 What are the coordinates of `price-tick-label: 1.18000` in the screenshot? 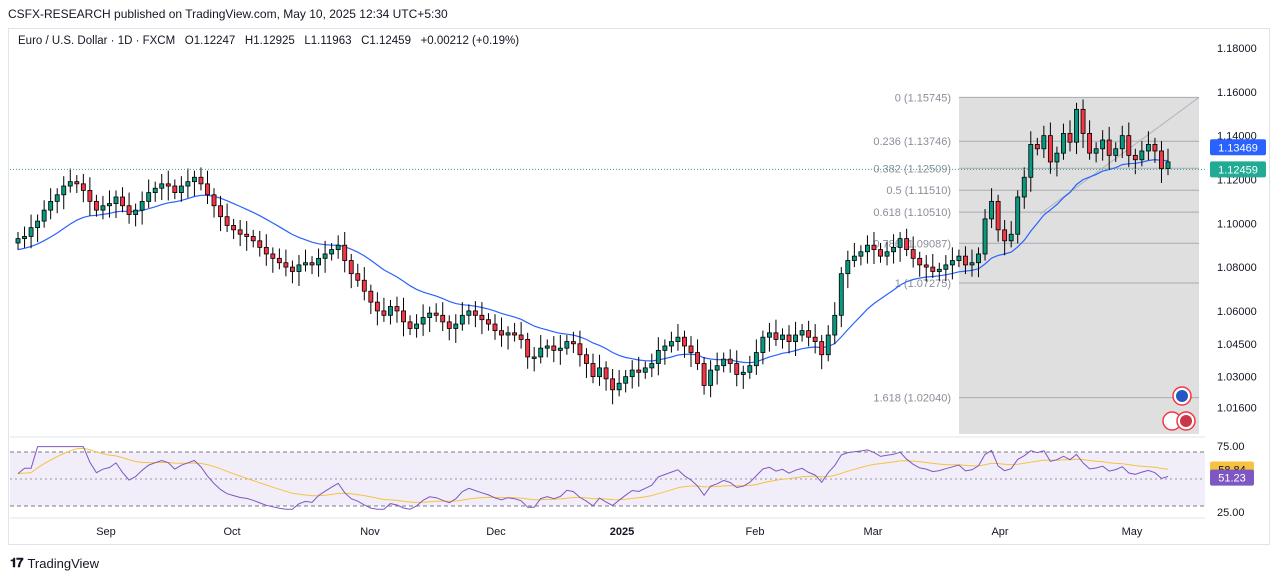 It's located at (1237, 49).